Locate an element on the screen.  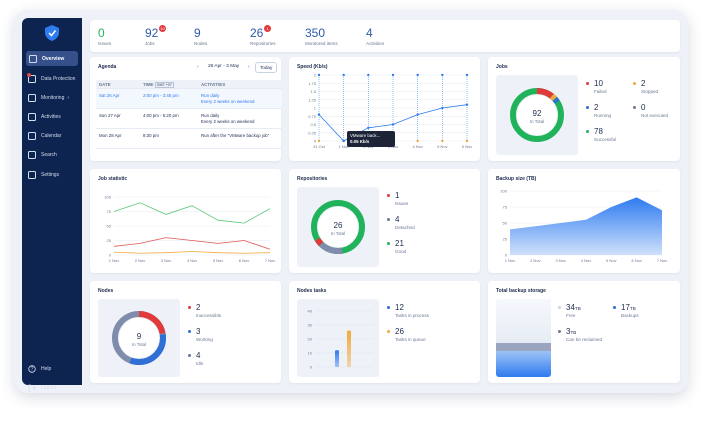
sidebar-item-label: Activities is located at coordinates (51, 116).